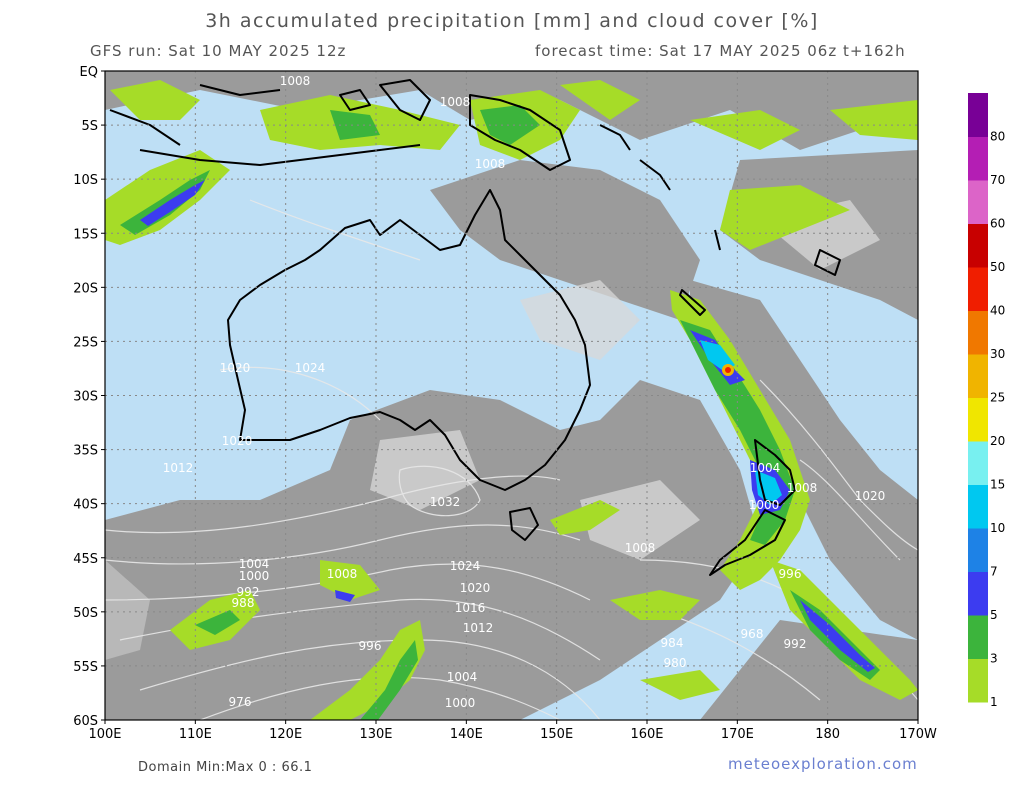  What do you see at coordinates (375, 734) in the screenshot?
I see `lon-tick-label: 130E` at bounding box center [375, 734].